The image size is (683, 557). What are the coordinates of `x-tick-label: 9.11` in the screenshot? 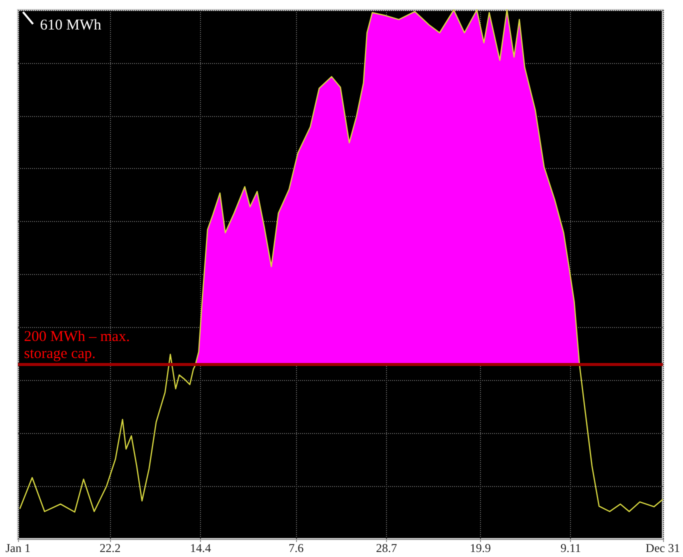 It's located at (570, 548).